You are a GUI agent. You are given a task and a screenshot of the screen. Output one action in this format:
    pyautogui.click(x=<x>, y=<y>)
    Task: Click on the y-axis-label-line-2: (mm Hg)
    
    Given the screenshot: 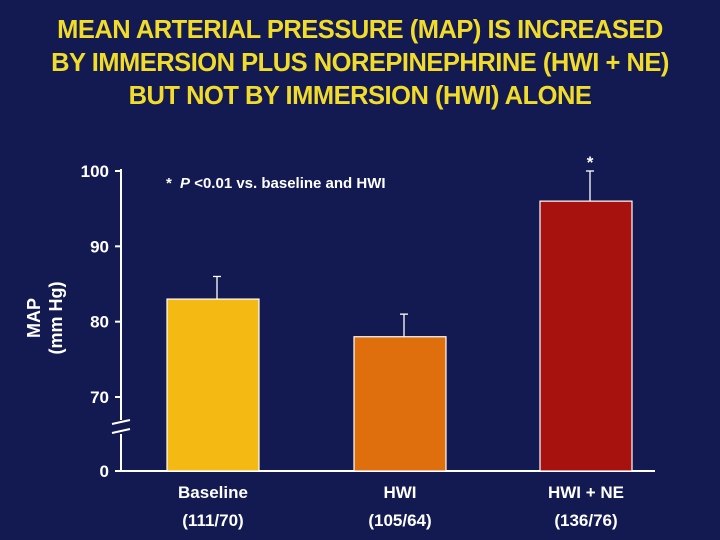 What is the action you would take?
    pyautogui.click(x=56, y=318)
    